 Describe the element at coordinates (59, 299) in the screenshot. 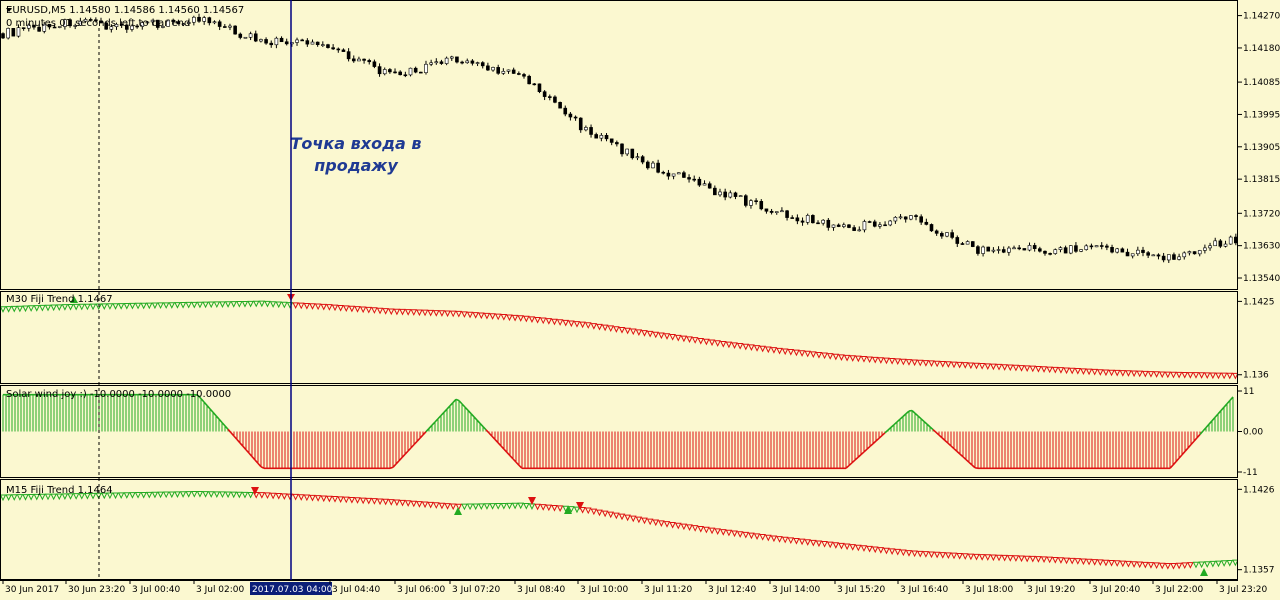

I see `m30-label: M30 Fiji Trend 1.1467` at that location.